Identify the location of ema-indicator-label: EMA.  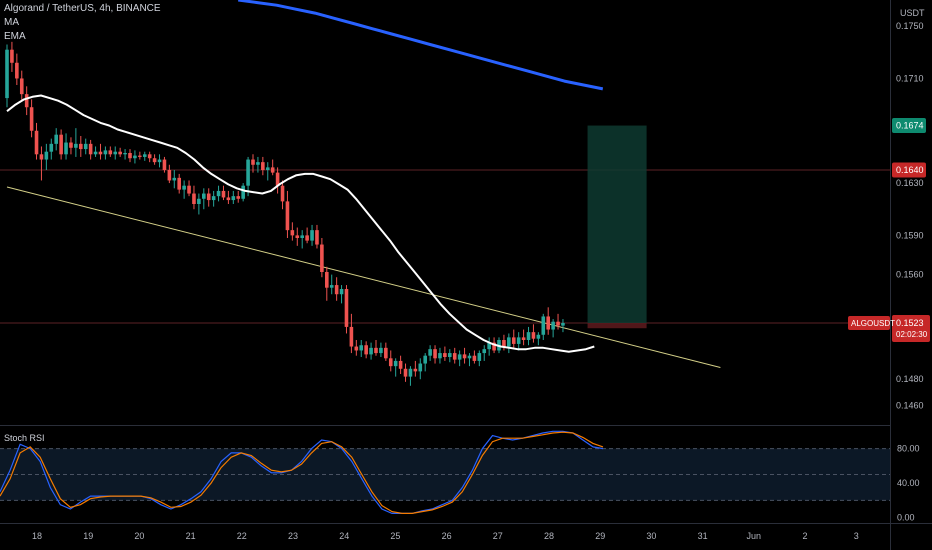
(15, 36).